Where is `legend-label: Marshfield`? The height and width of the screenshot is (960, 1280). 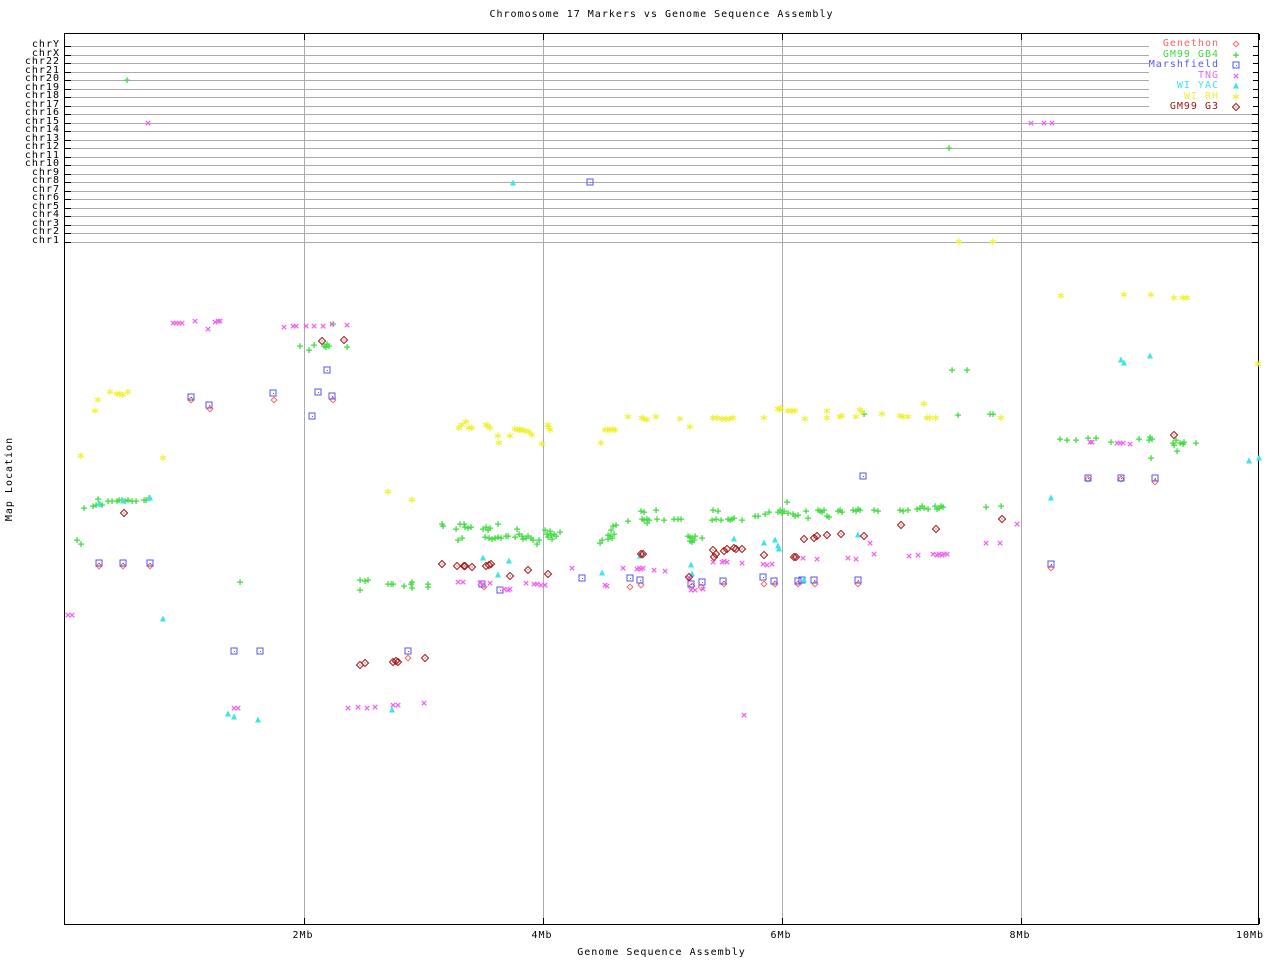 legend-label: Marshfield is located at coordinates (1183, 65).